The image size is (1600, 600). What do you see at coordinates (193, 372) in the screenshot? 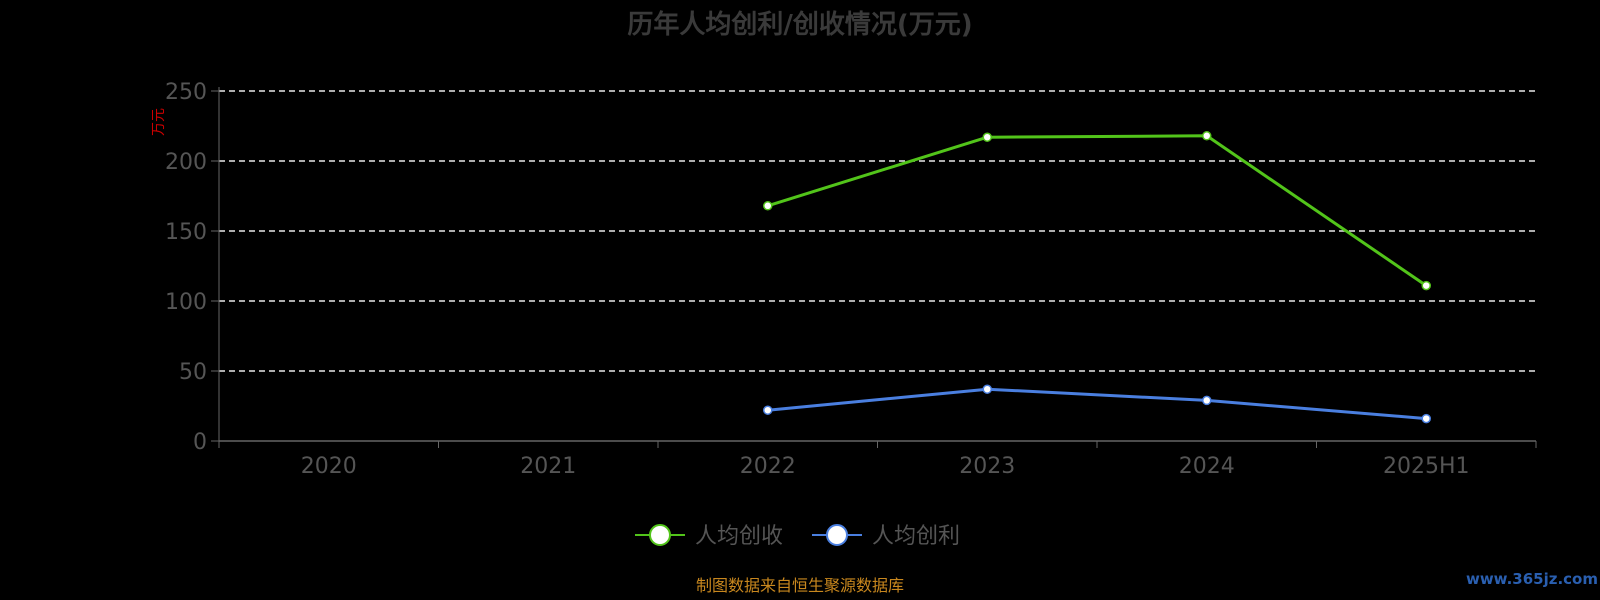
I see `y-tick-label: 50` at bounding box center [193, 372].